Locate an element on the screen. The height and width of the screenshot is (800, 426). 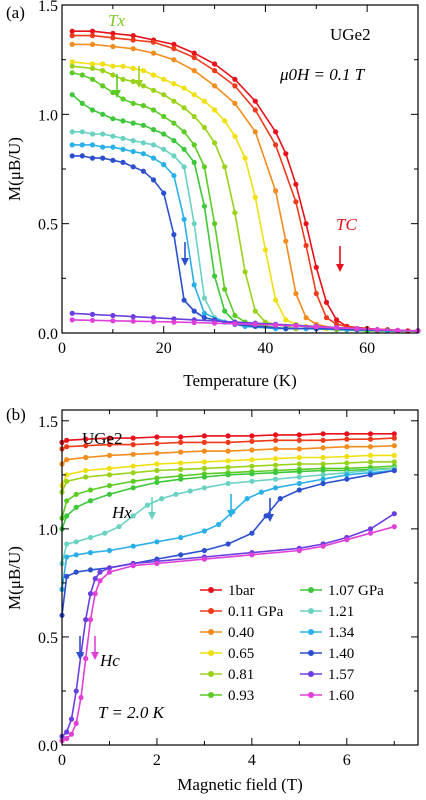
legend-label: 0.11 GPa is located at coordinates (256, 612).